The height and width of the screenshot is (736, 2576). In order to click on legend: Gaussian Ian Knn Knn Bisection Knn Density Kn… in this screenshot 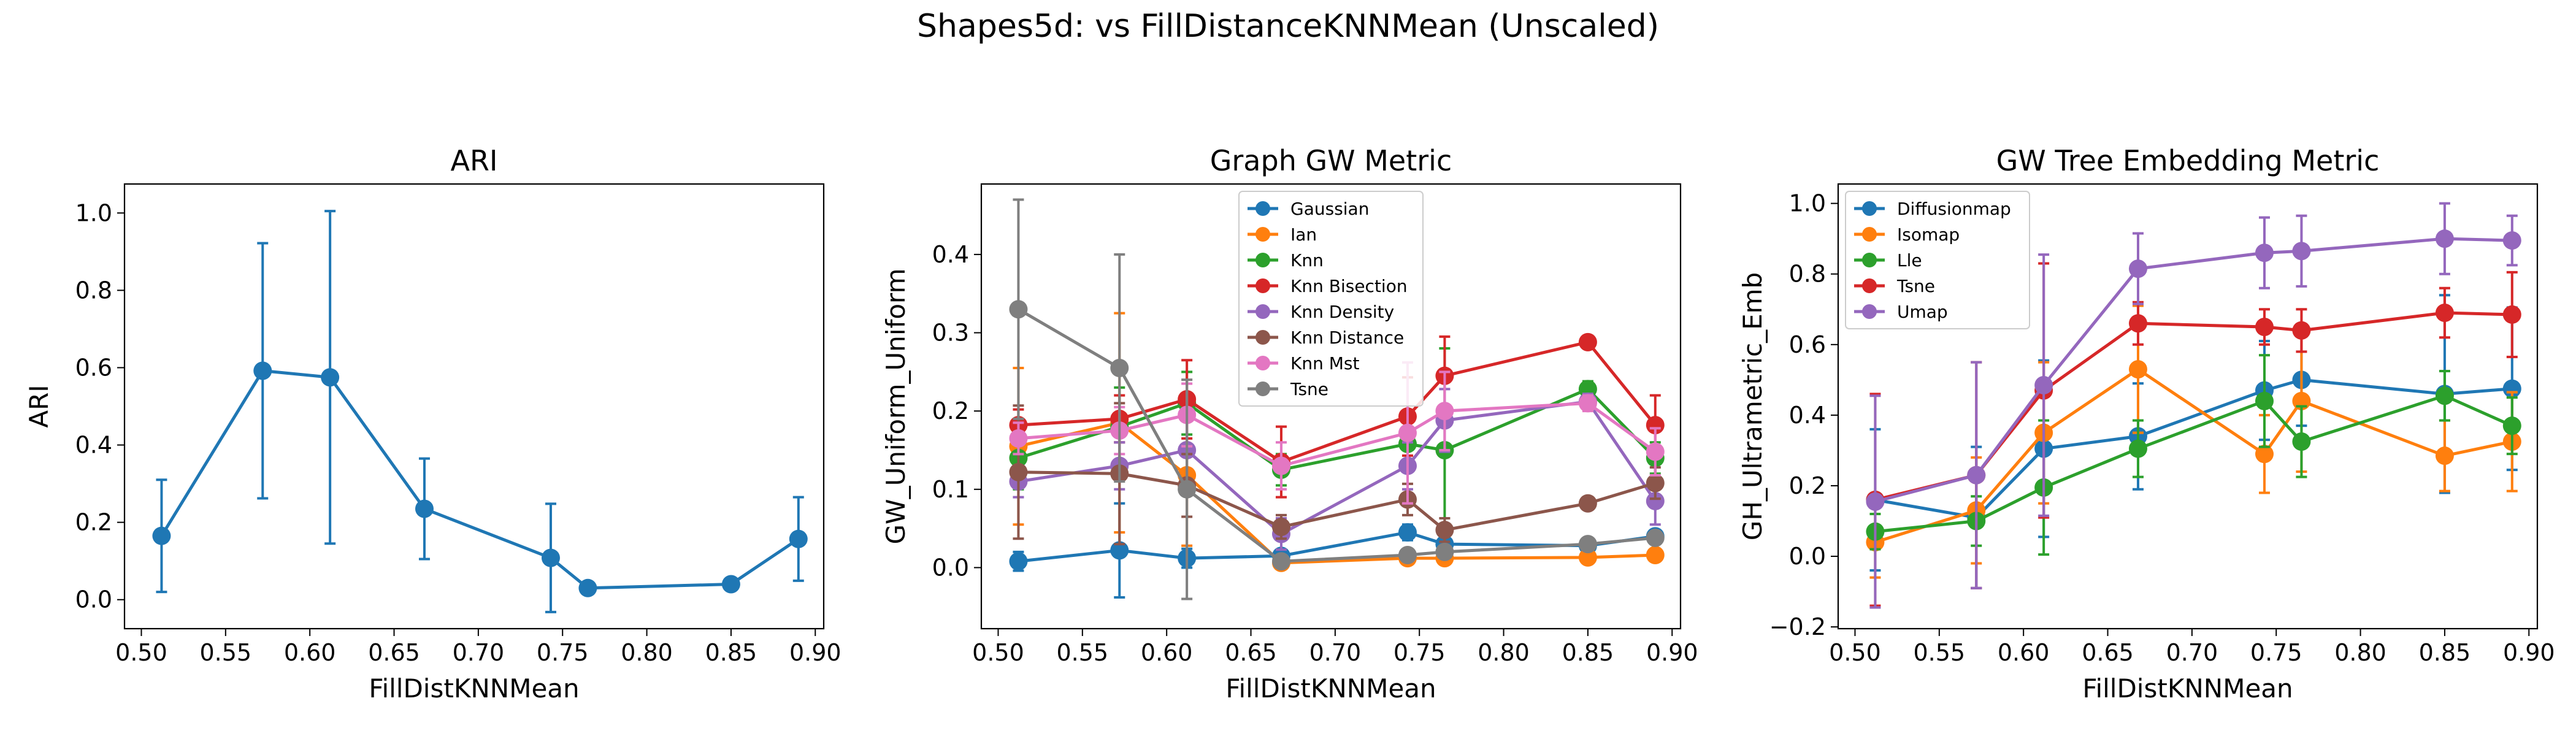, I will do `click(1331, 299)`.